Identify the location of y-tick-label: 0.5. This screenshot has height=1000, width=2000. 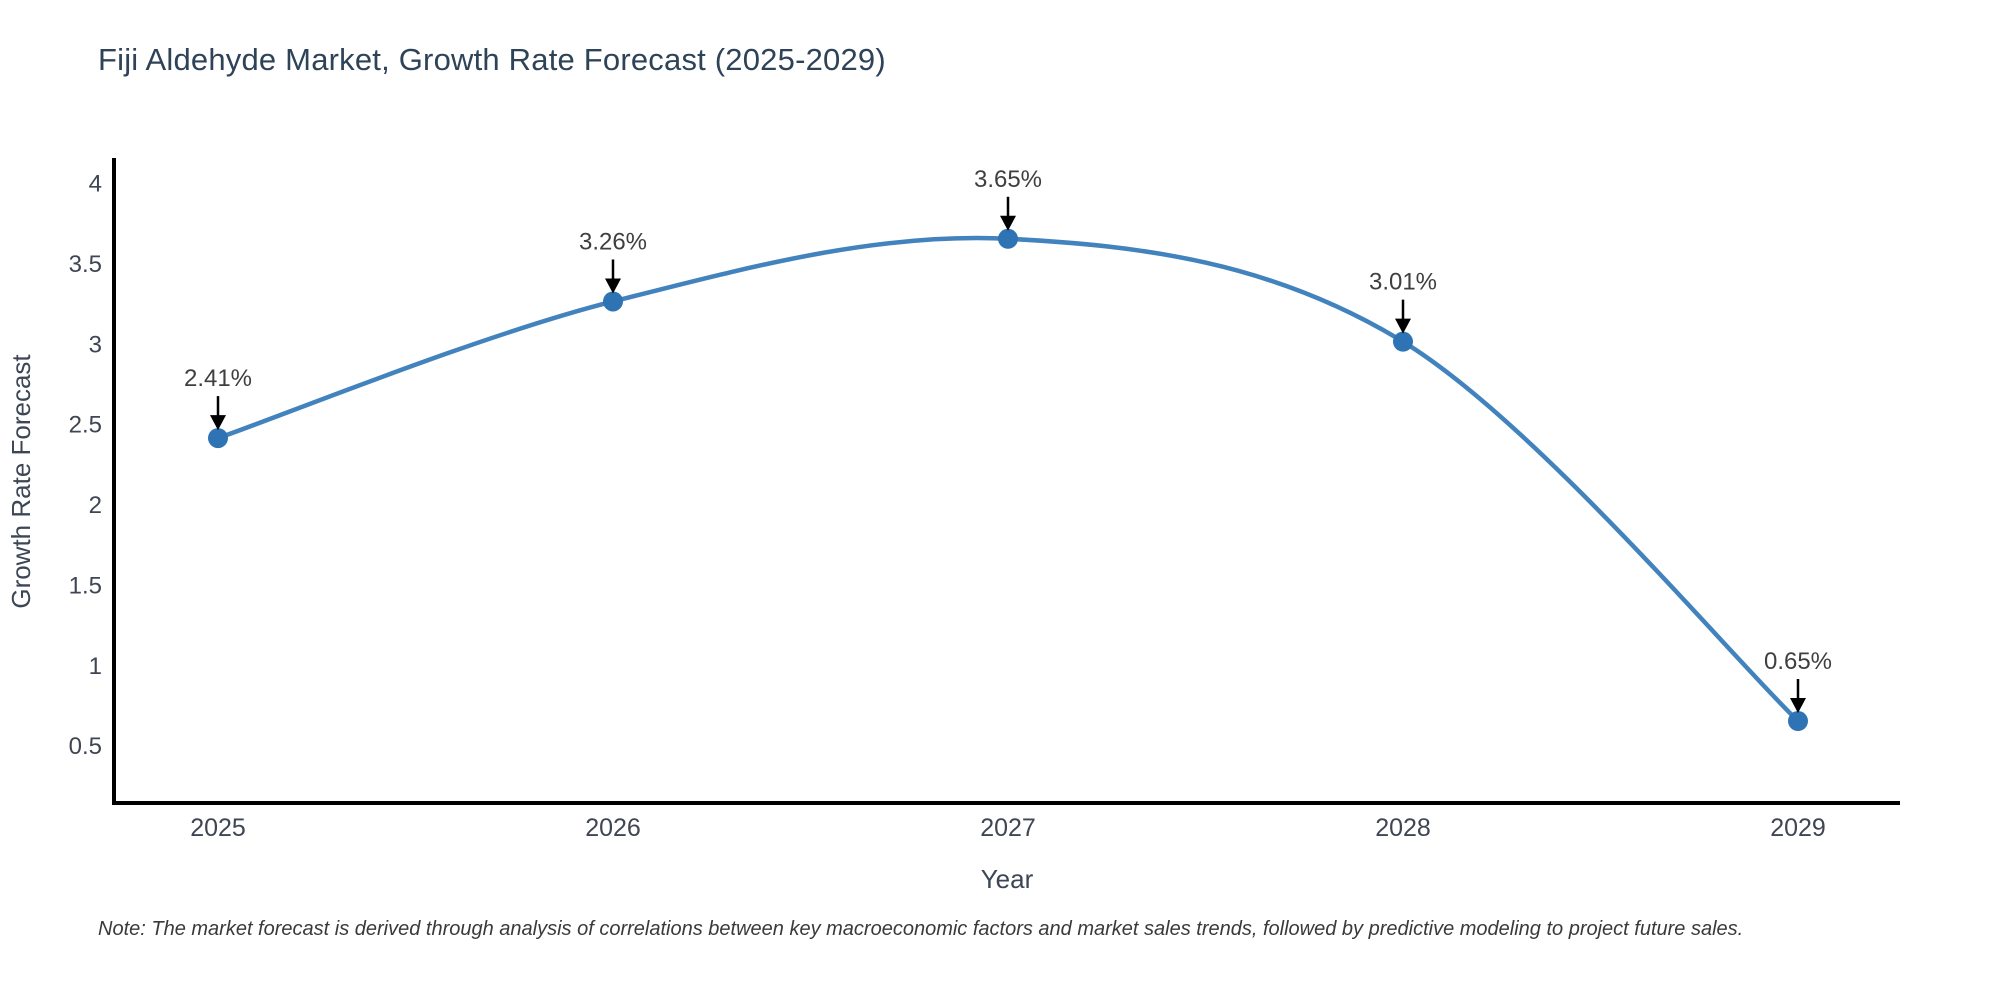
(85, 746).